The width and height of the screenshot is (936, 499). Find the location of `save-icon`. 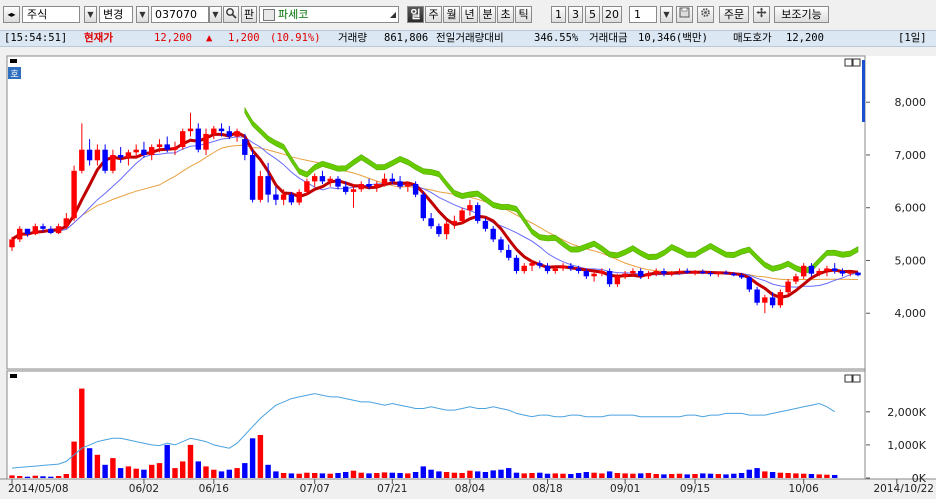

save-icon is located at coordinates (684, 14).